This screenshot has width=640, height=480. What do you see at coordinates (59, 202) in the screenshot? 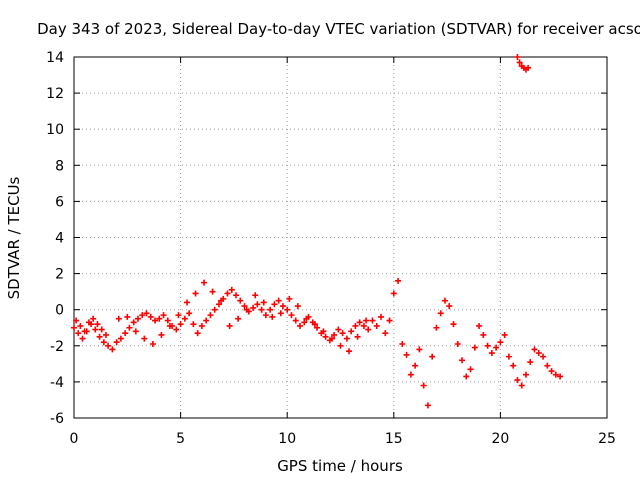
I see `y-tick-label: 6` at bounding box center [59, 202].